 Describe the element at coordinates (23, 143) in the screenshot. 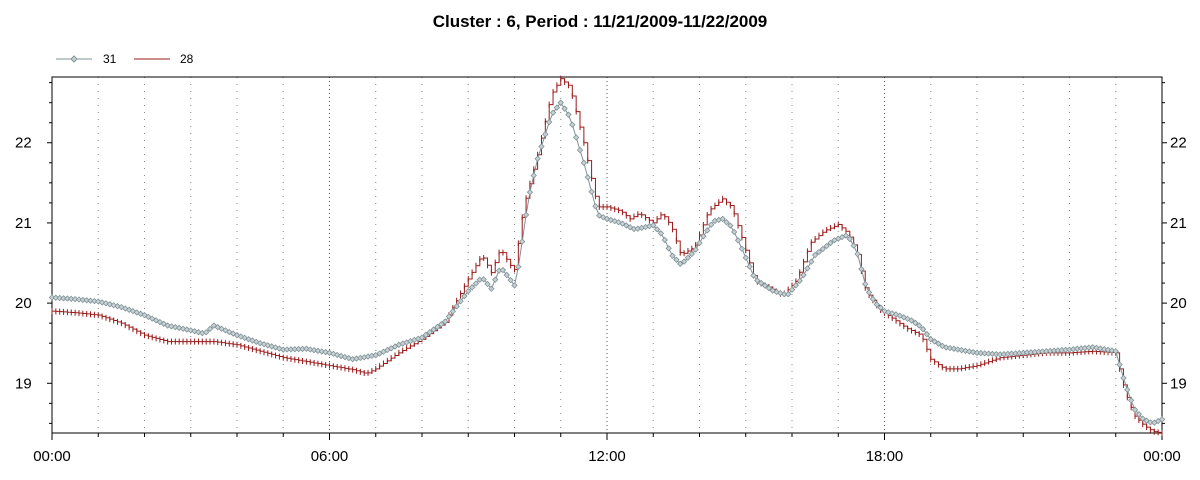

I see `y-tick-label-left: 22` at that location.